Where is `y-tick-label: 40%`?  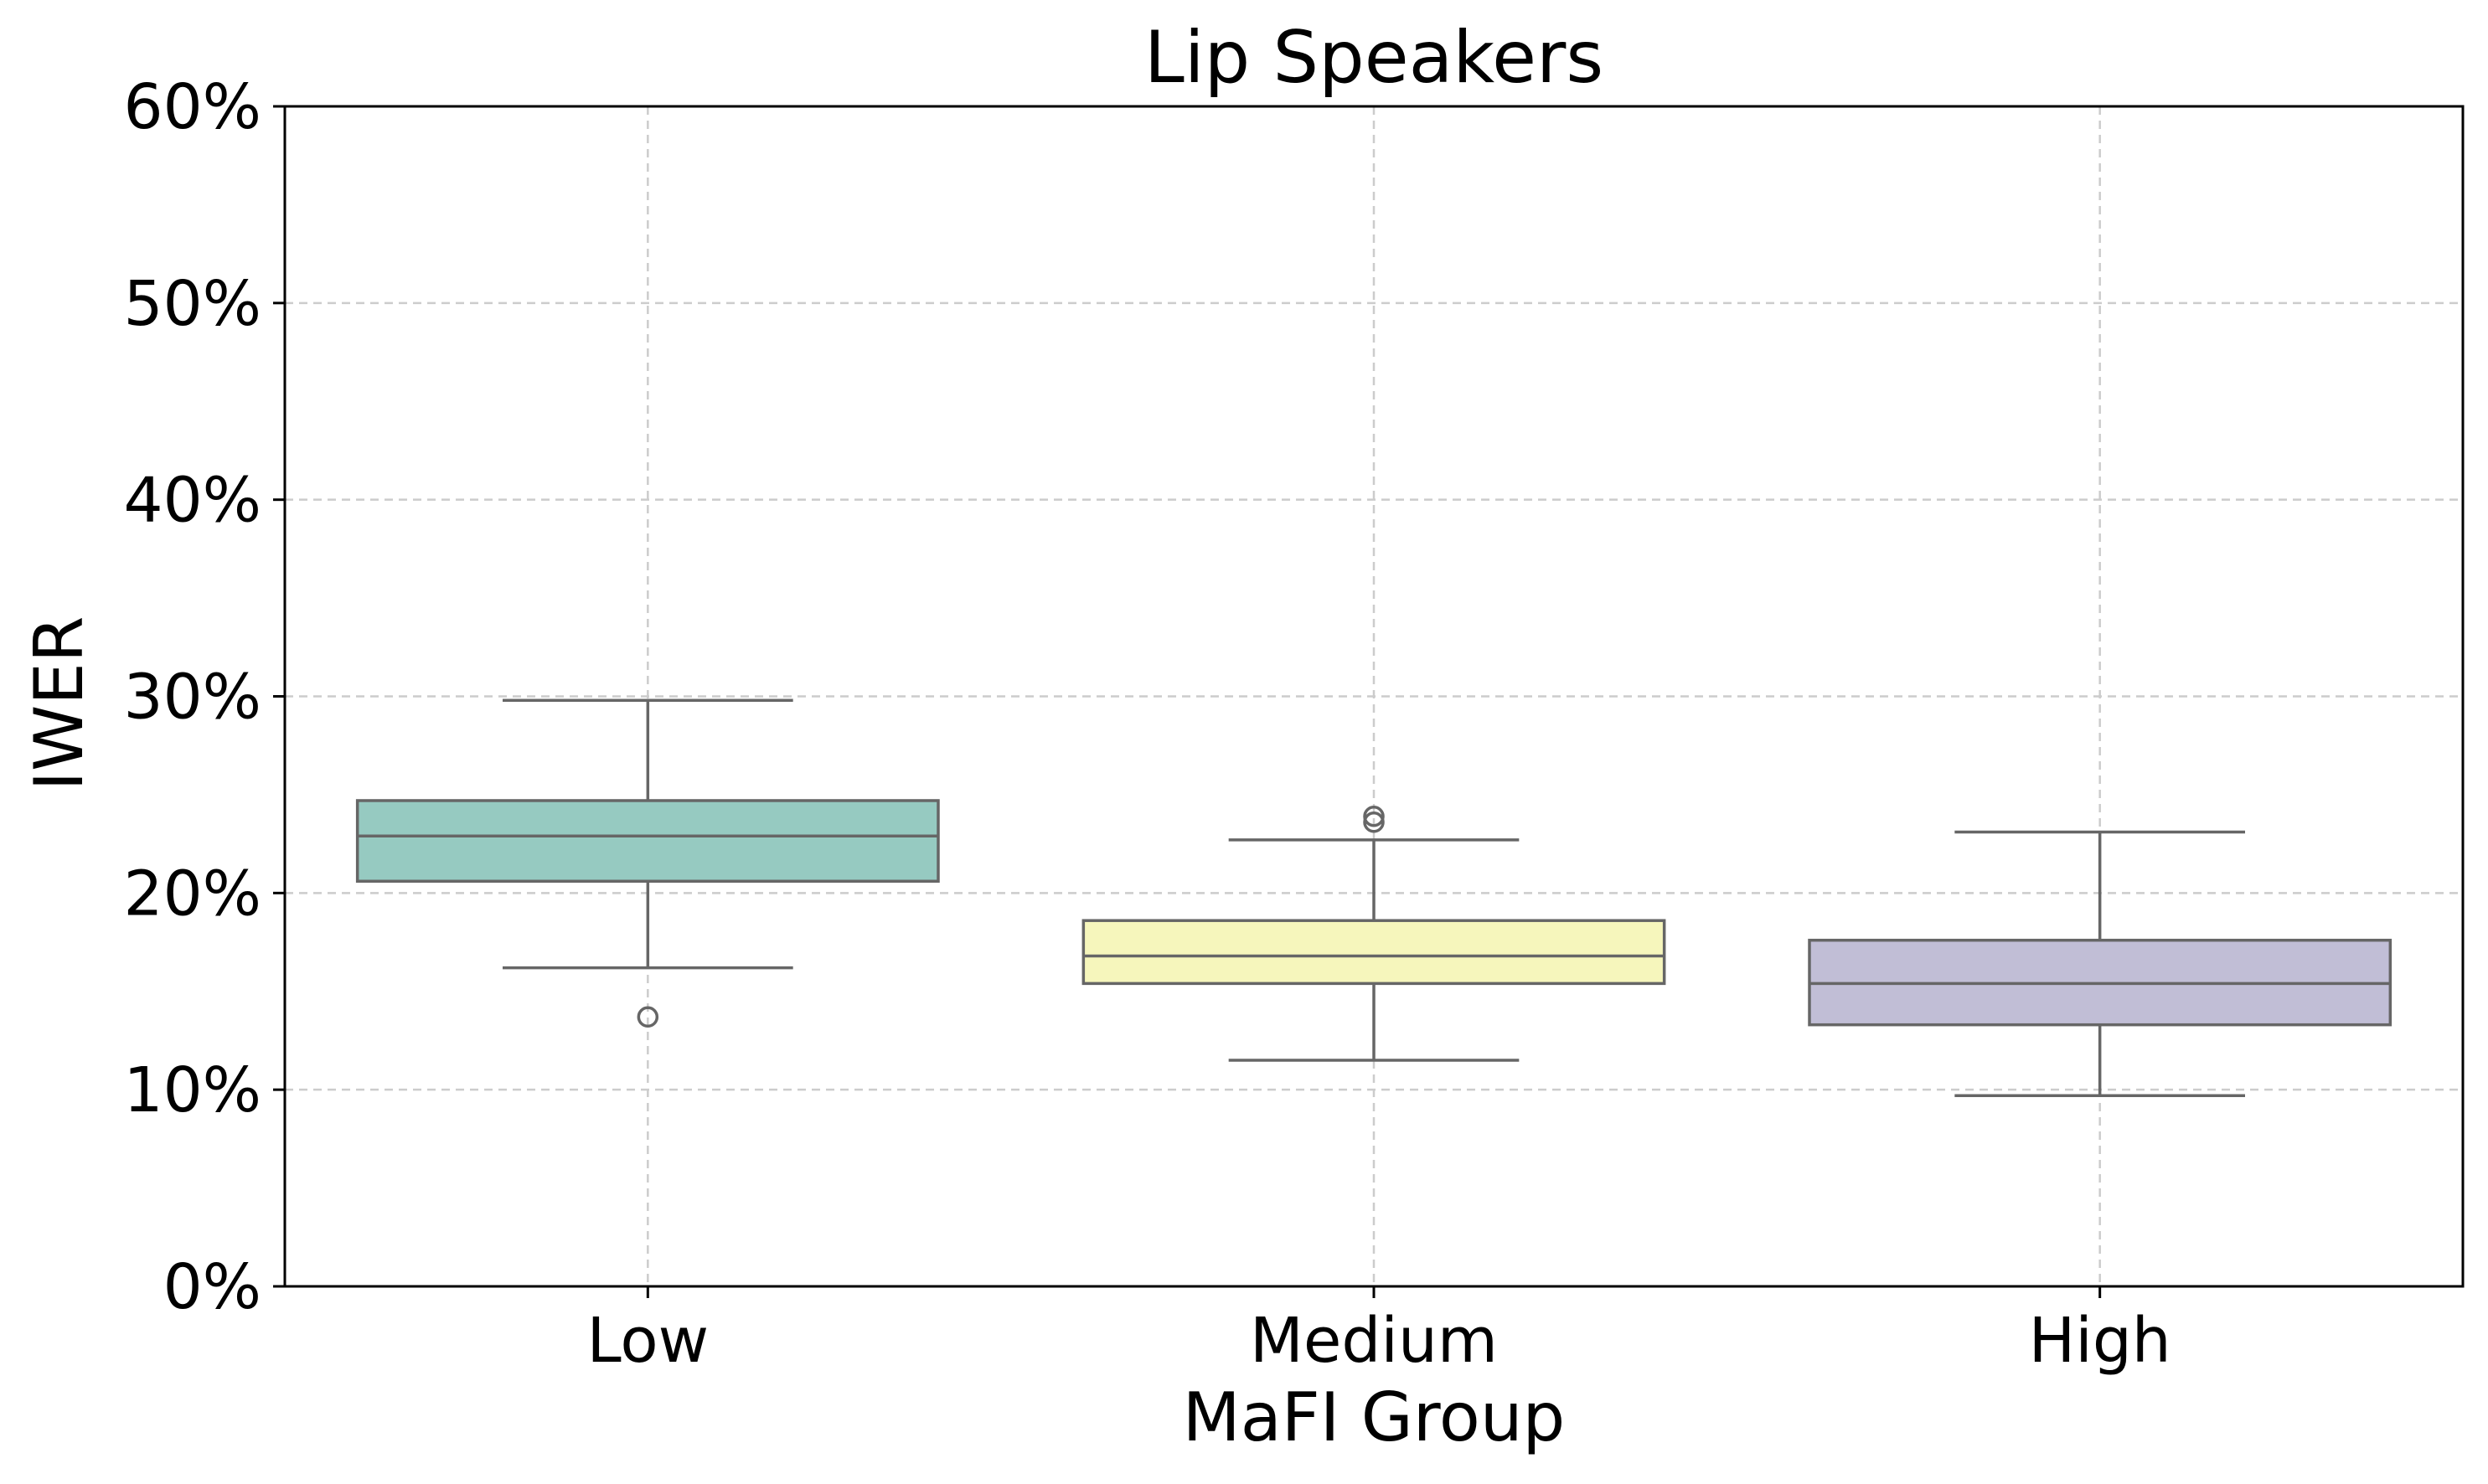 y-tick-label: 40% is located at coordinates (192, 501).